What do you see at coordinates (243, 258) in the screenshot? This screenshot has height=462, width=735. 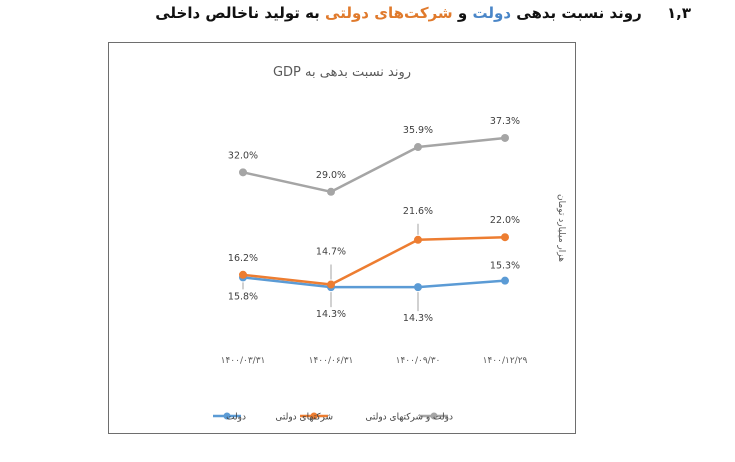 I see `data-label: 16.2%` at bounding box center [243, 258].